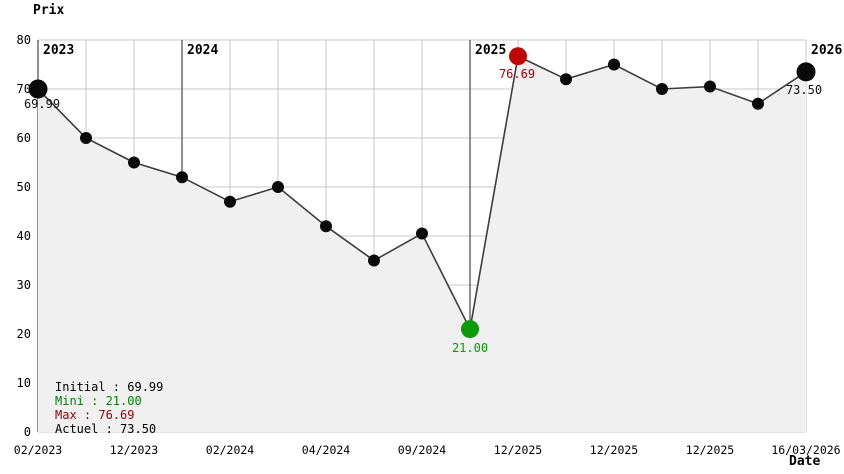  I want to click on legend-row-max: Max : 76.69, so click(95, 415).